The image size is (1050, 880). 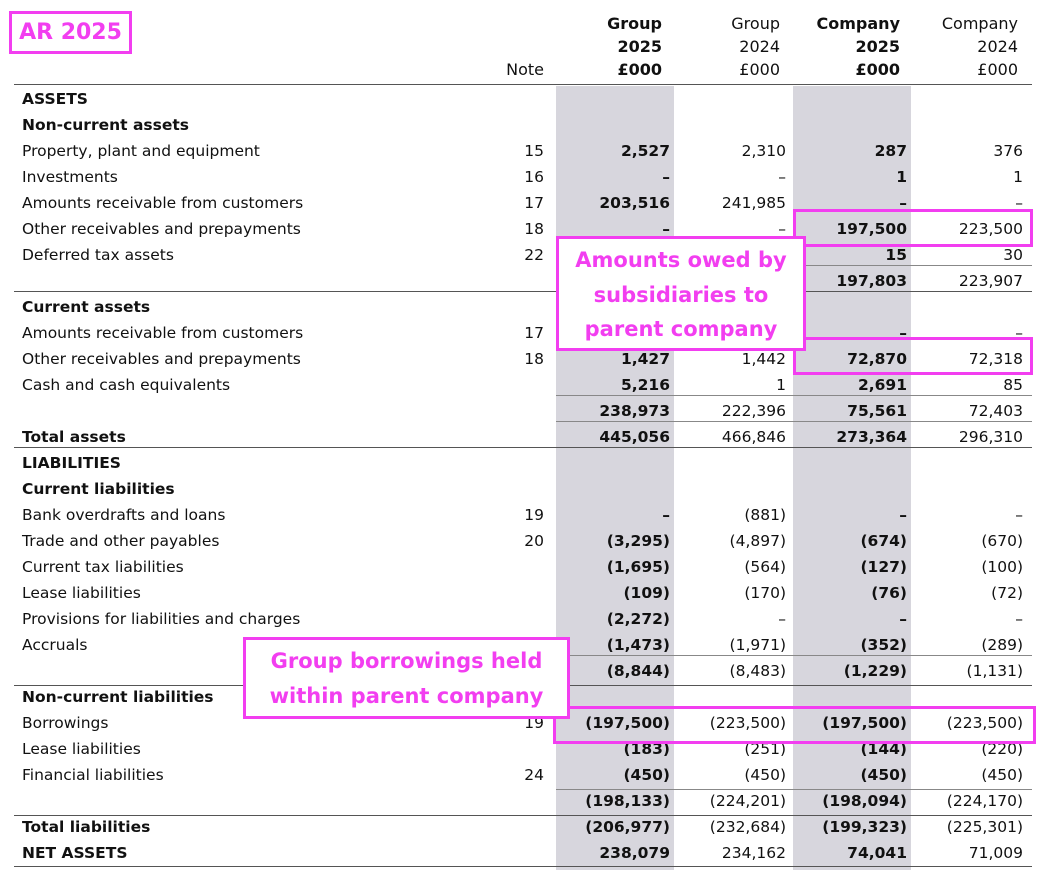 I want to click on row-value: (8,844), so click(x=638, y=671).